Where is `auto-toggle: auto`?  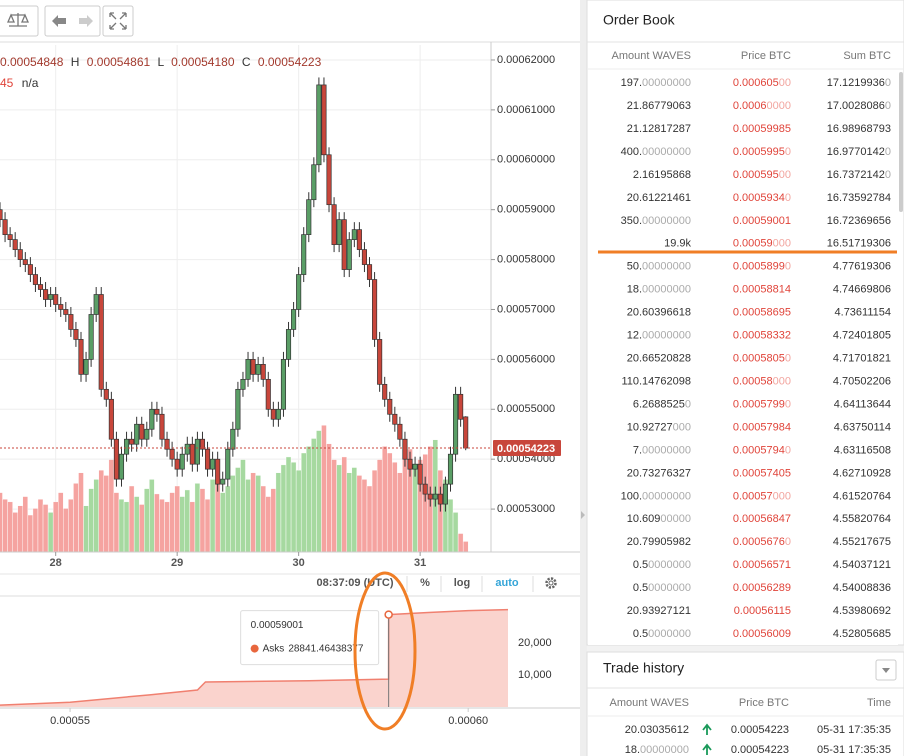 auto-toggle: auto is located at coordinates (507, 583).